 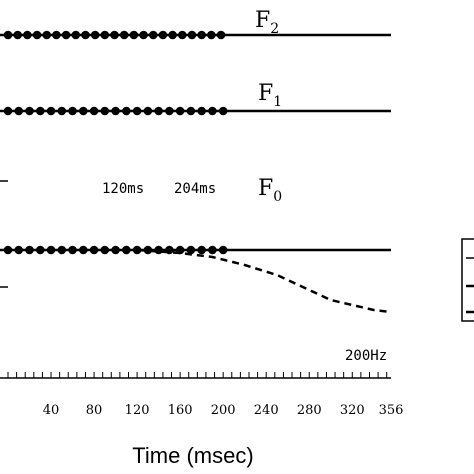 I want to click on x-tick-label: 280, so click(x=309, y=410).